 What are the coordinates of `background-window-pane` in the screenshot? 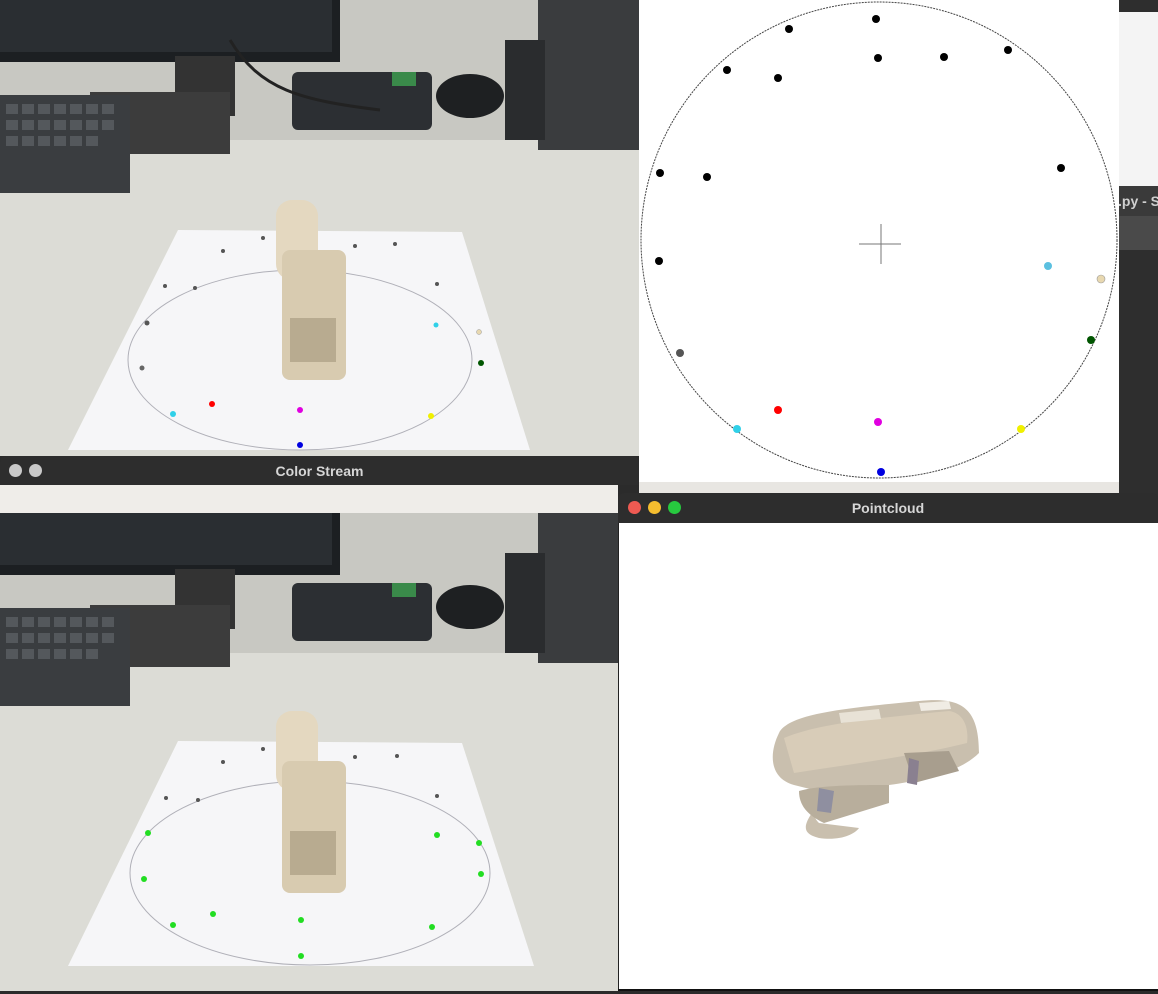 It's located at (1138, 99).